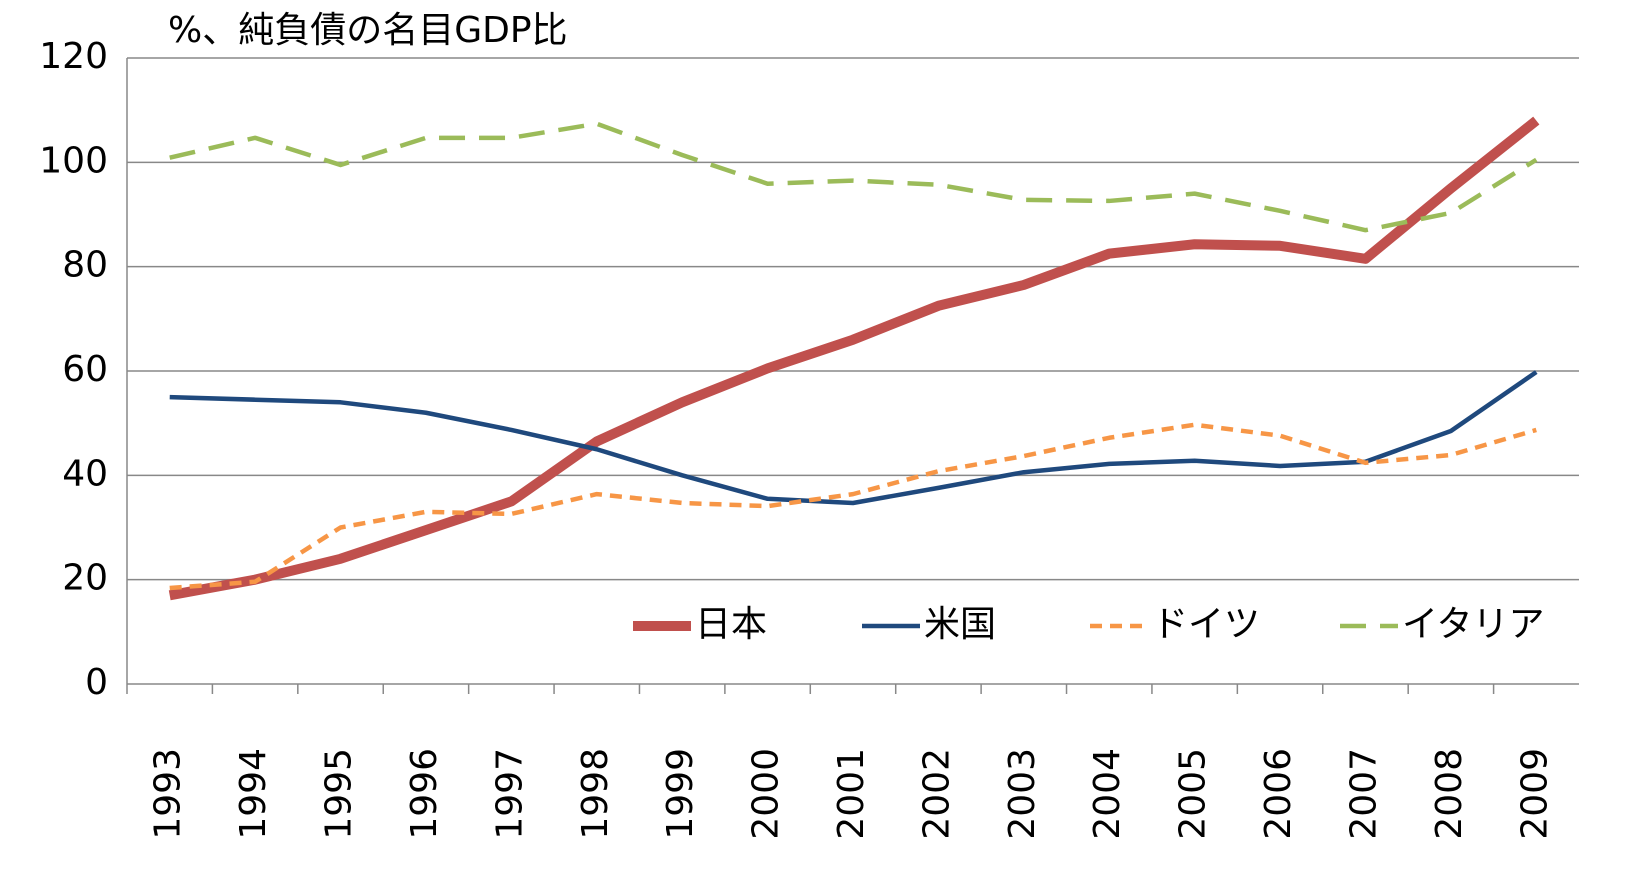  Describe the element at coordinates (851, 794) in the screenshot. I see `x-tick-label: 2001` at that location.